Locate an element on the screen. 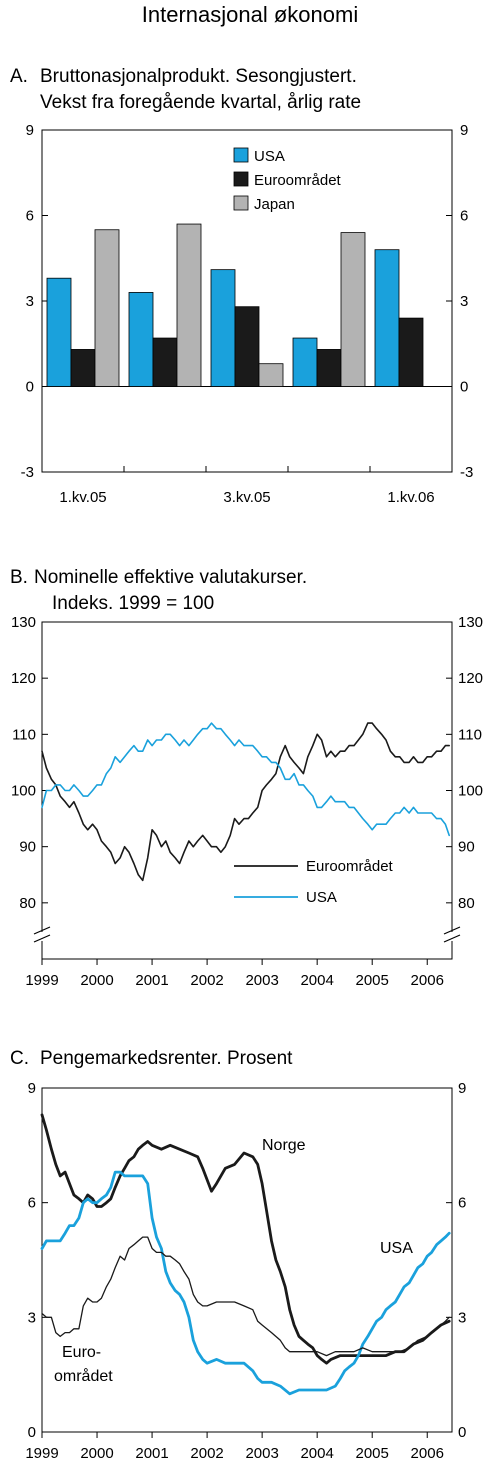 The height and width of the screenshot is (1466, 500). panel-c-line-norge is located at coordinates (245, 1239).